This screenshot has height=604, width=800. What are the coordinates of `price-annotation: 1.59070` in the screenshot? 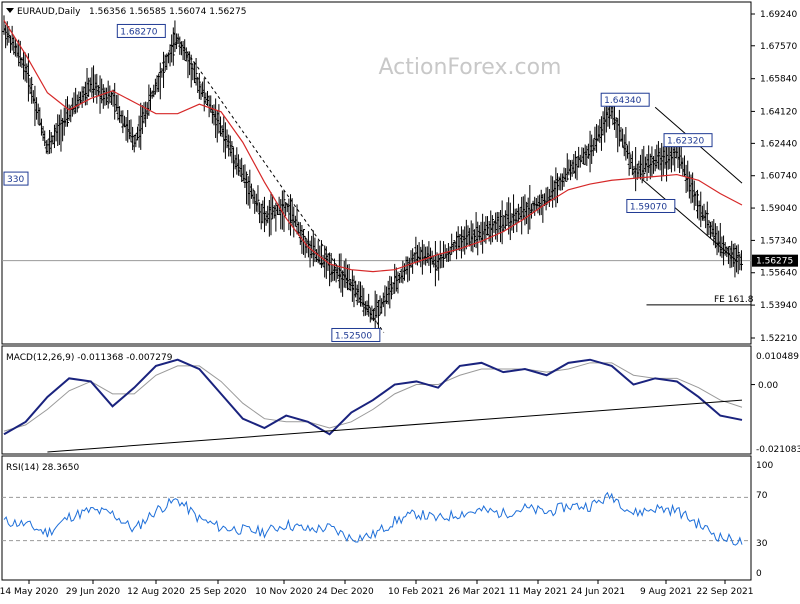 It's located at (651, 205).